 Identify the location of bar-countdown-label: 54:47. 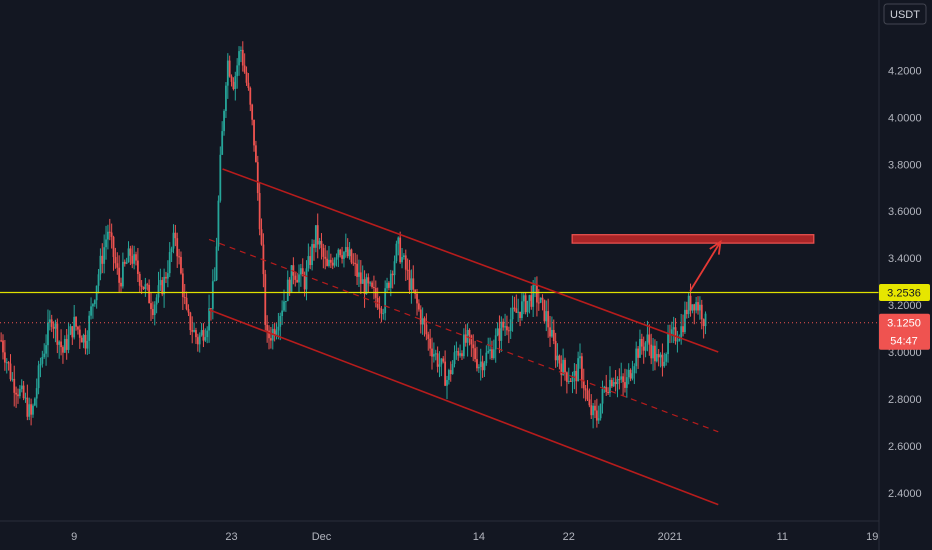
(904, 342).